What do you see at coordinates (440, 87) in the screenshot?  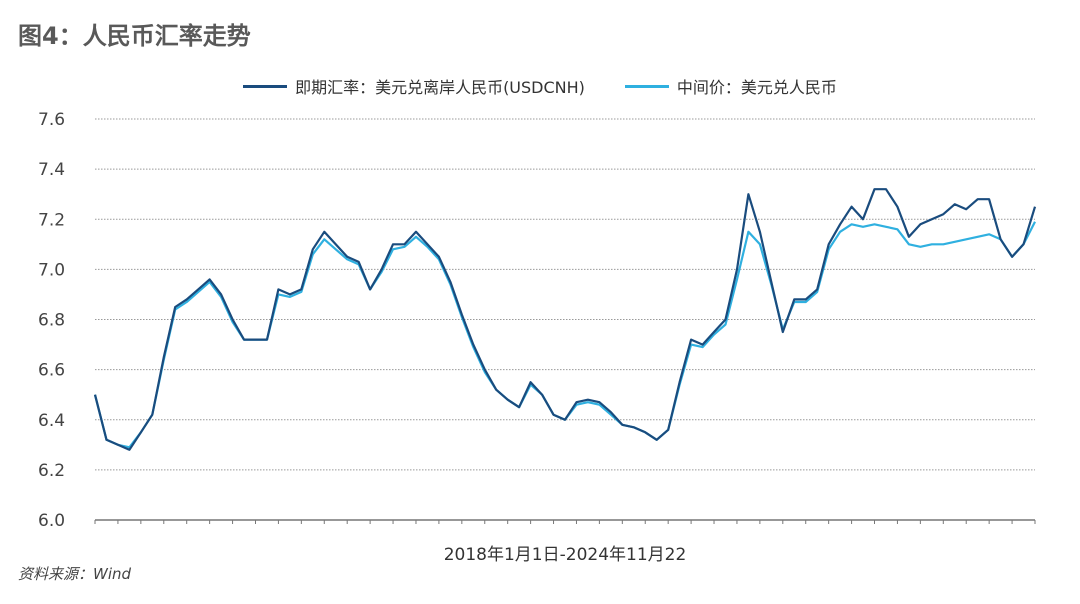 I see `legend-label-cnh: 即期汇率：美元兑离岸人民币(USDCNH)` at bounding box center [440, 87].